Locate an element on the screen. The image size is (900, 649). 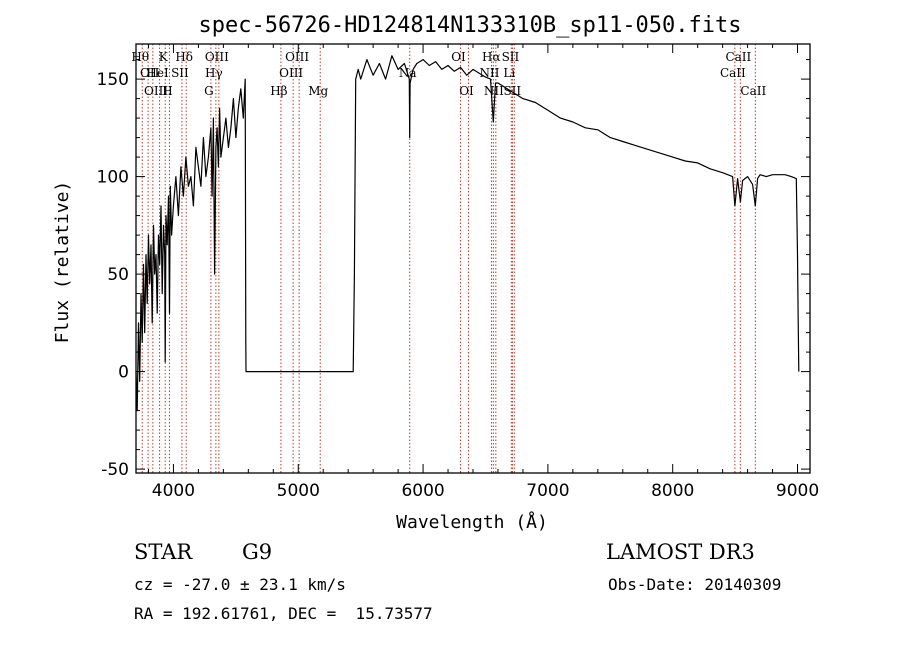
y-tick-label: -50 is located at coordinates (115, 470).